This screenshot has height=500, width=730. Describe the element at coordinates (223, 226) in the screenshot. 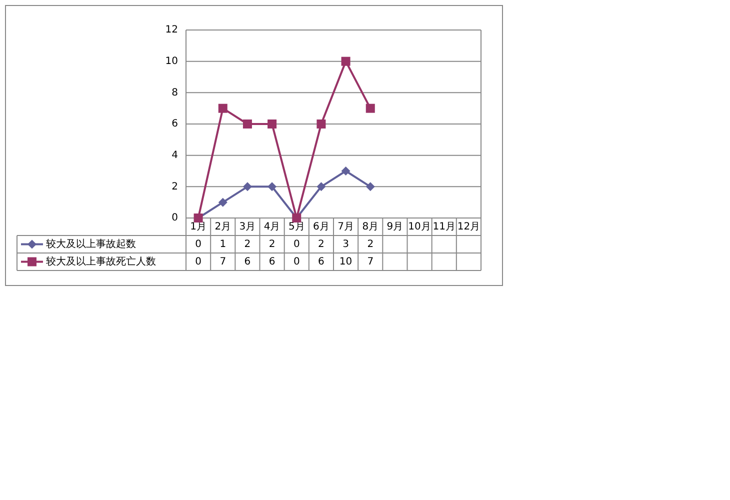

I see `x-tick-label: 2月` at that location.